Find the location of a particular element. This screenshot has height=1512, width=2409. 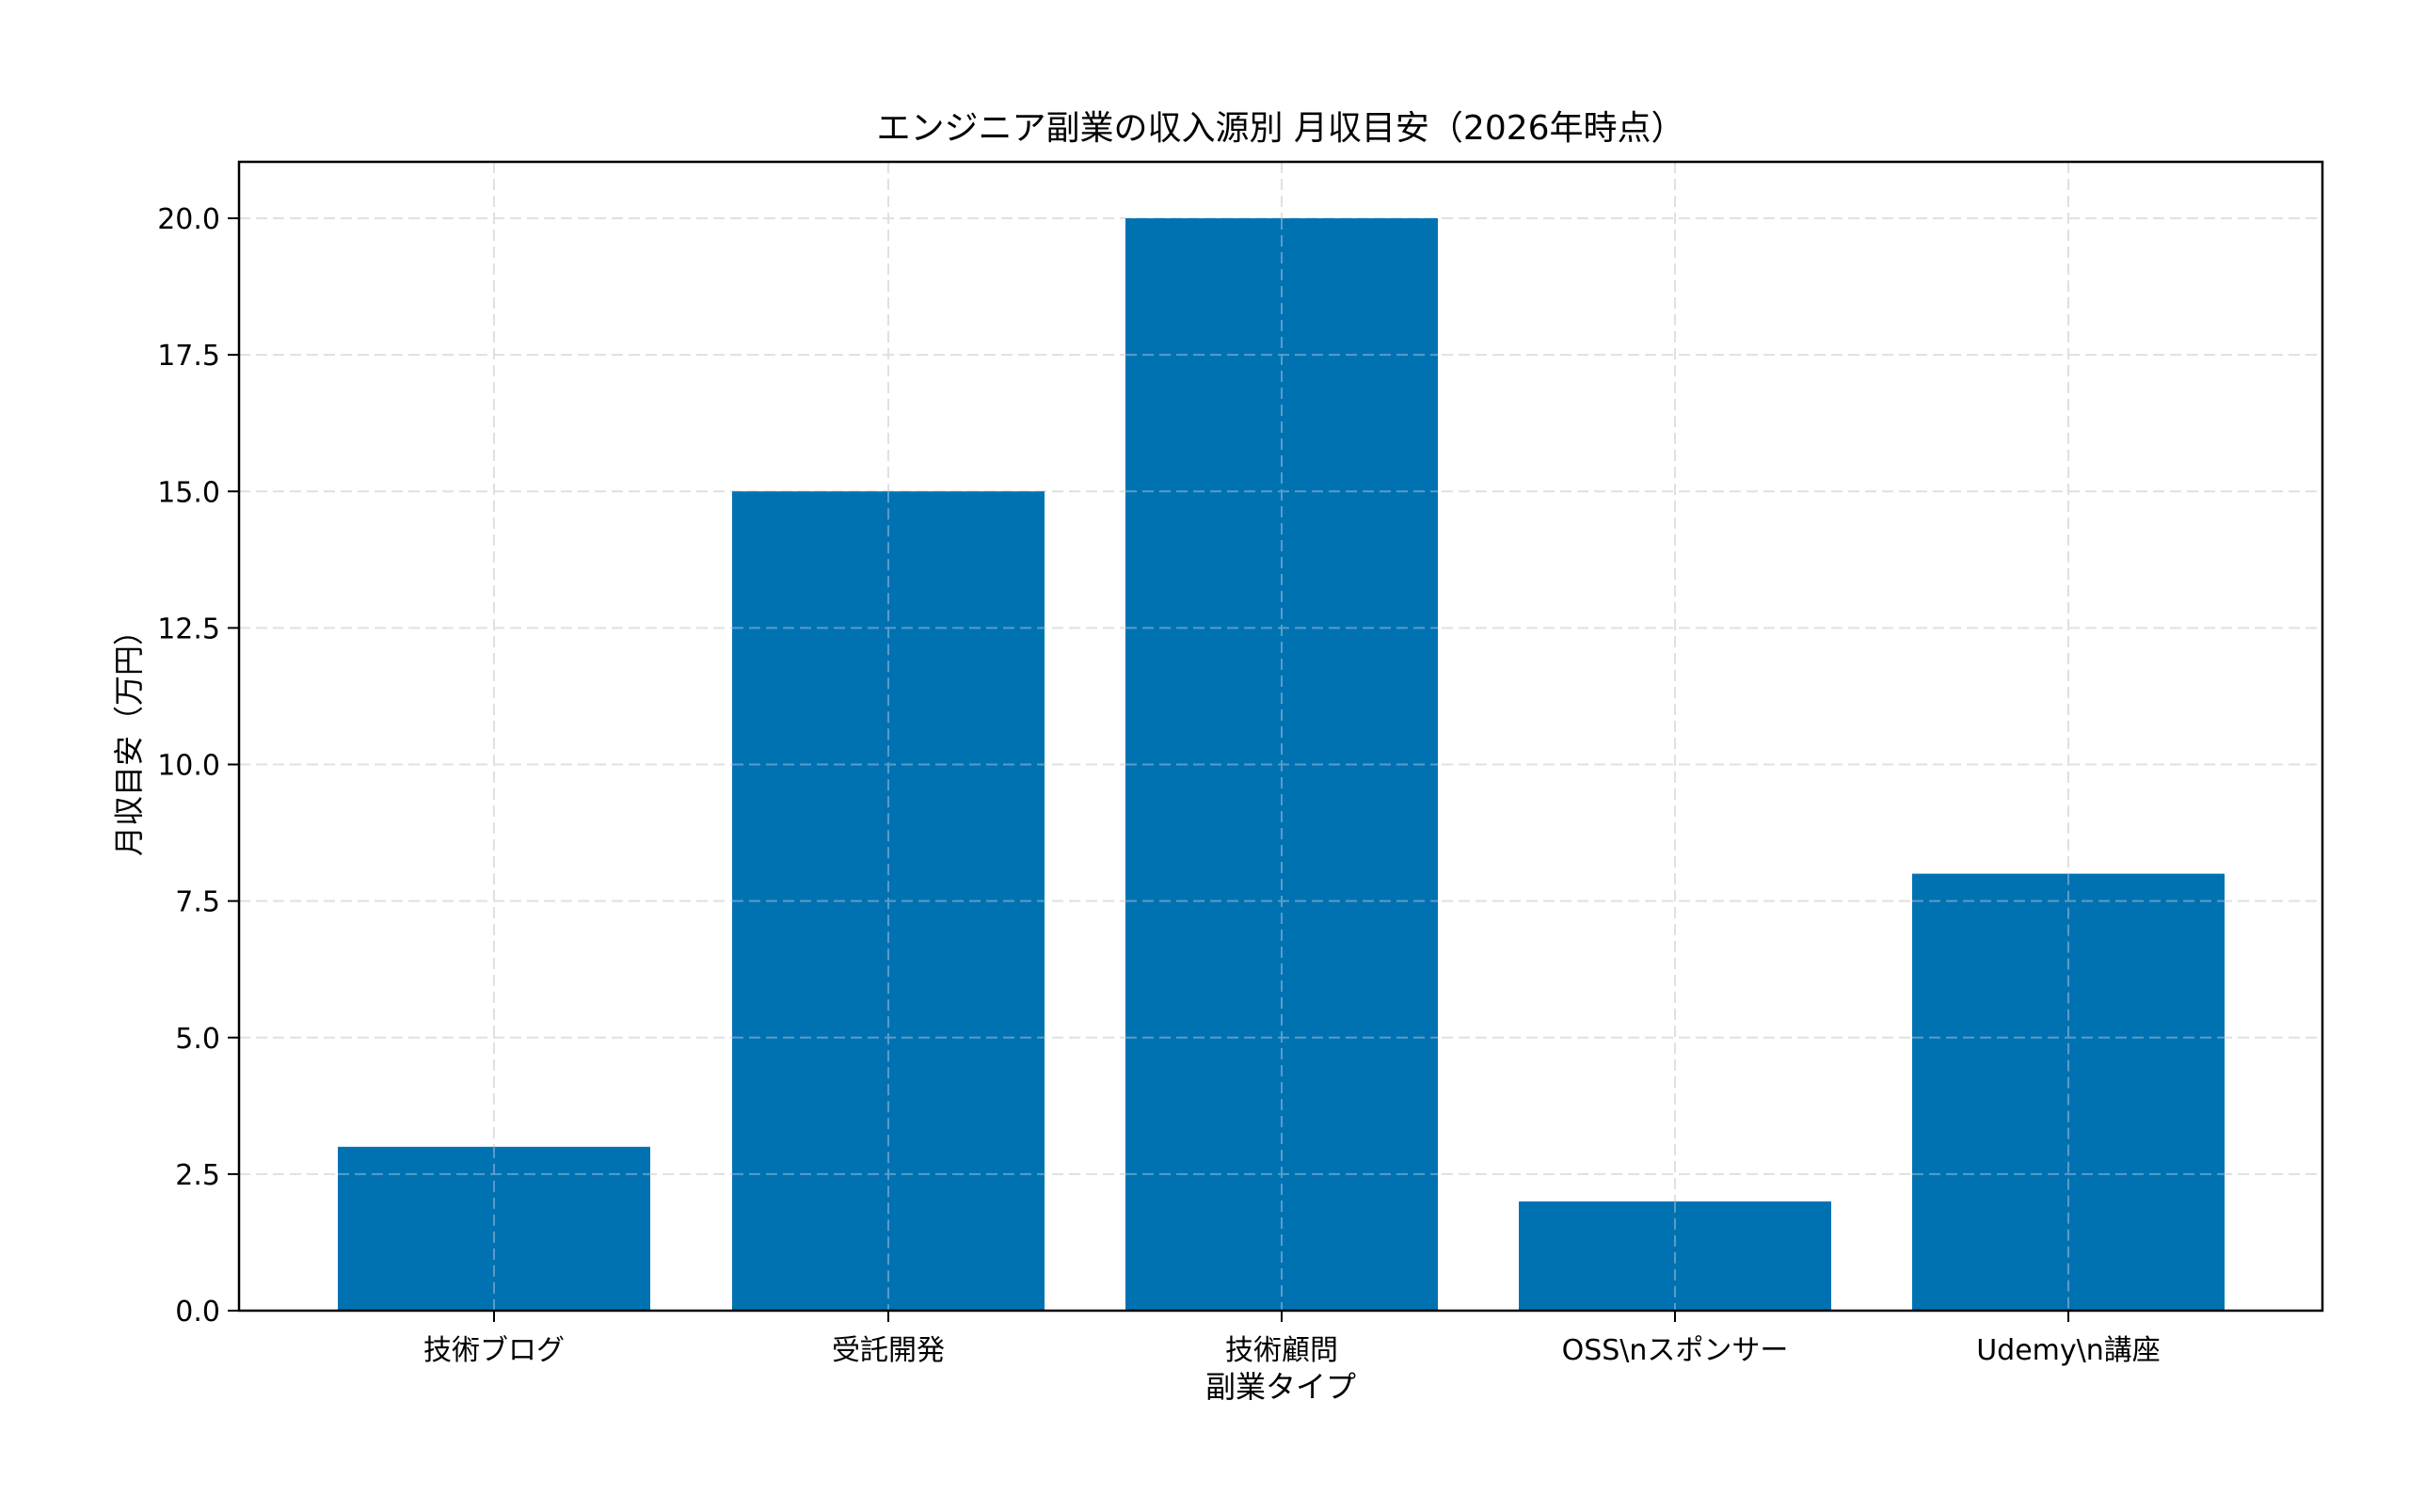

y-axis-ticks: 0.0 2.5 5.0 7.5 10.0 12.5 15.0 17.5 20.0 is located at coordinates (198, 766).